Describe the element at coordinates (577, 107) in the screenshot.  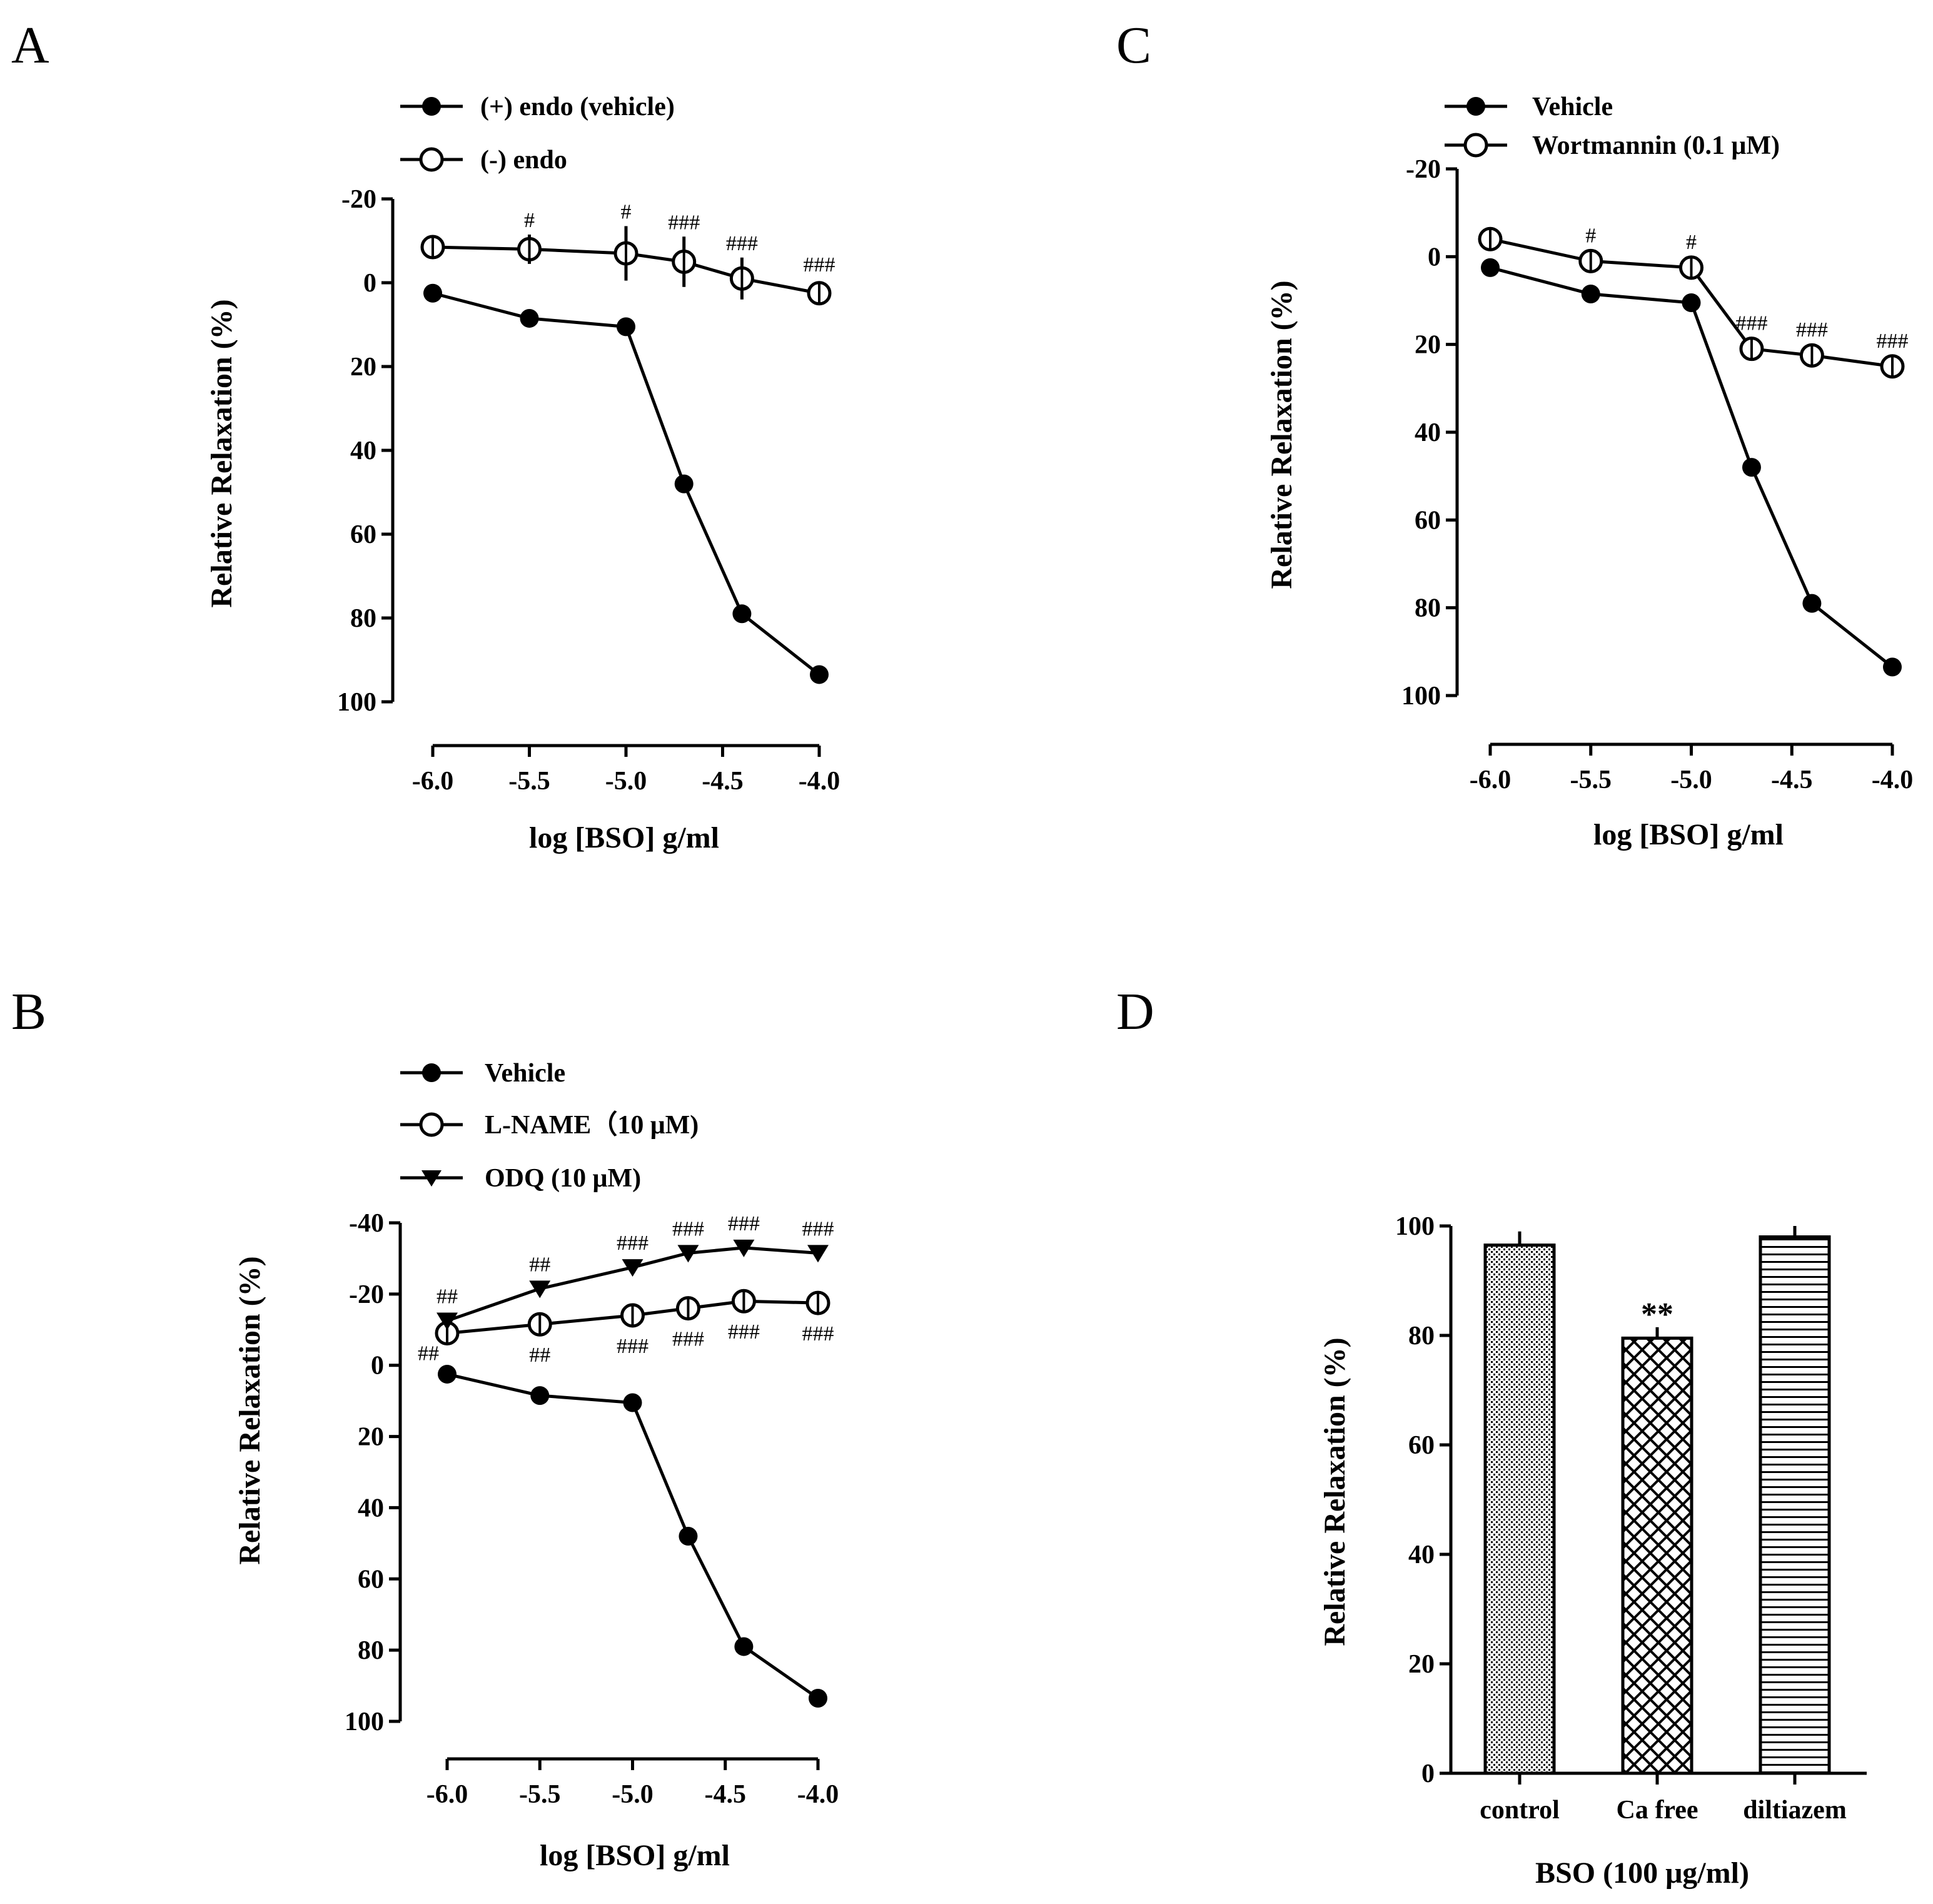
I see `legend-label-endo-vehicle: (+) endo (vehicle)` at that location.